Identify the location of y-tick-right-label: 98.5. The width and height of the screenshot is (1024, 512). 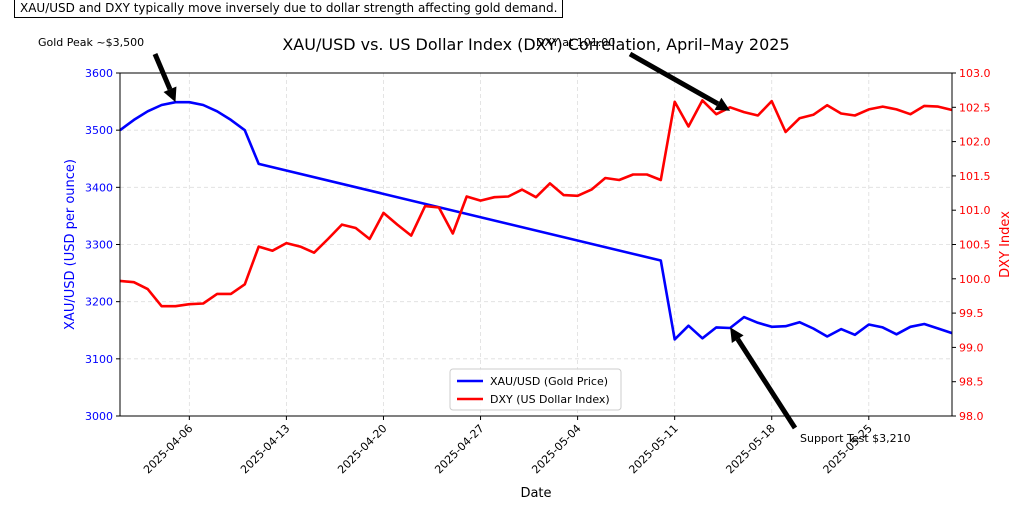
(971, 382).